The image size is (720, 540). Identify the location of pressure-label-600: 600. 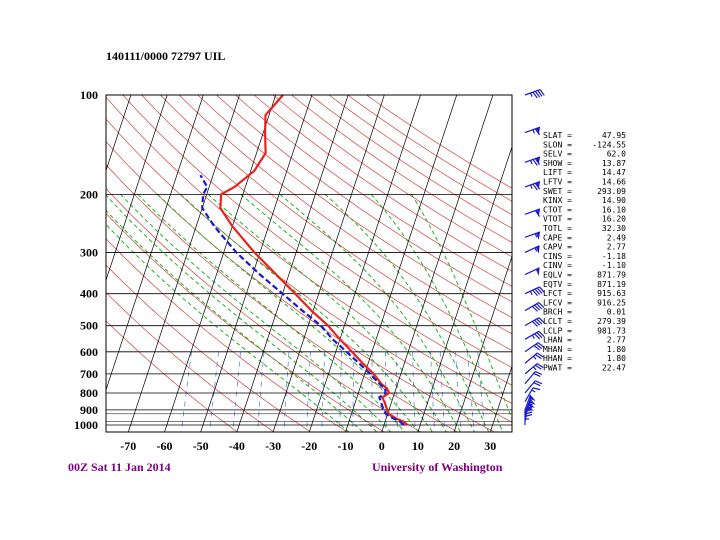
(89, 352).